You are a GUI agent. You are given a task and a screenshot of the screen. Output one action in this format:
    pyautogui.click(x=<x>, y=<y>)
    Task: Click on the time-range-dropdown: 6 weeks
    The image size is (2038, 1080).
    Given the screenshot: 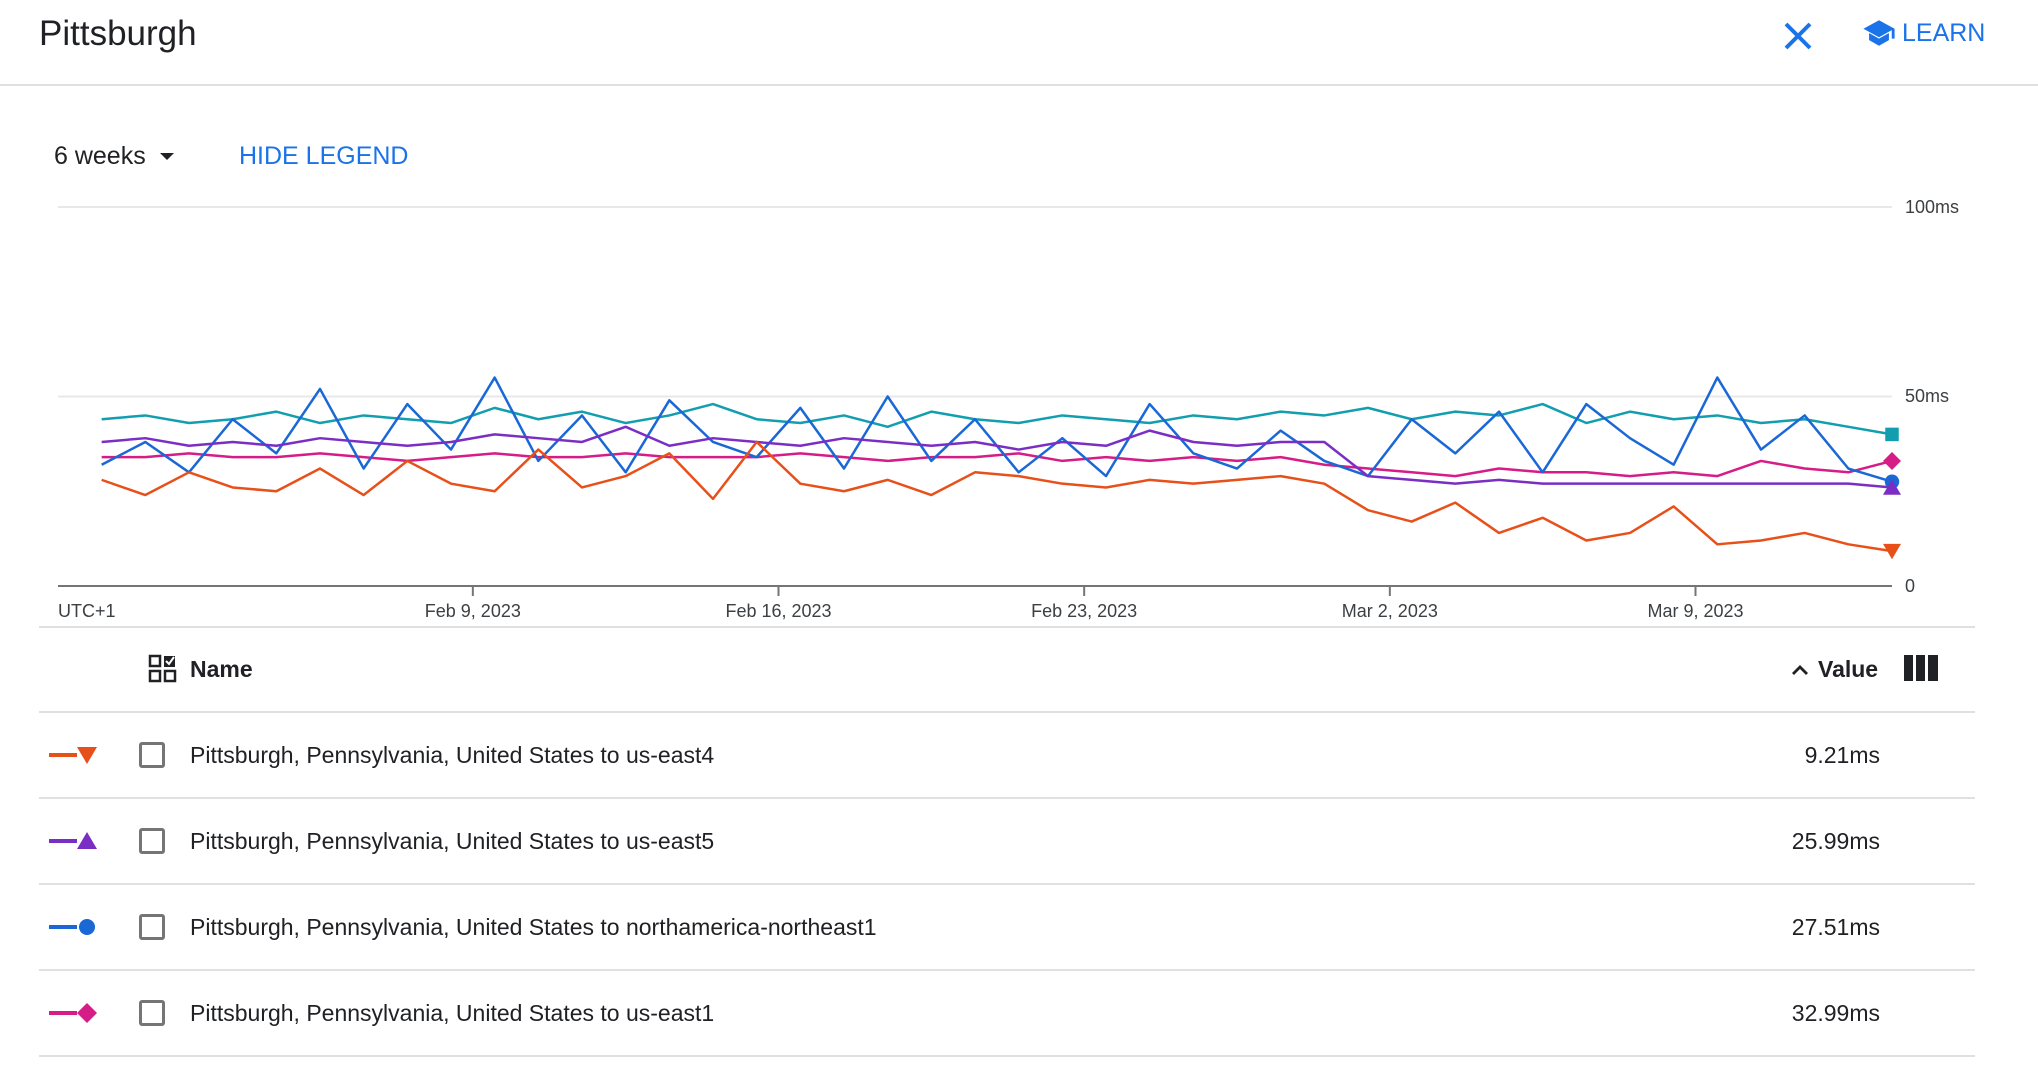 What is the action you would take?
    pyautogui.click(x=114, y=156)
    